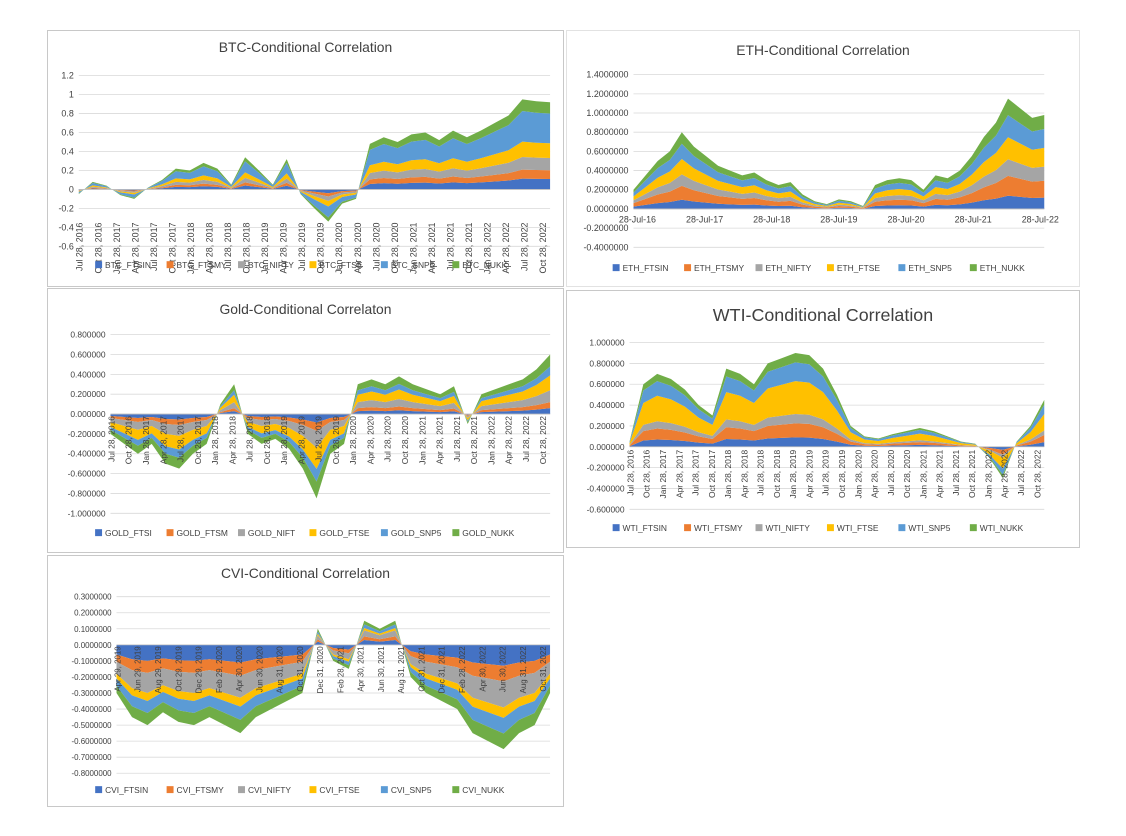 This screenshot has height=836, width=1126. What do you see at coordinates (306, 309) in the screenshot?
I see `chart-title: Gold-Conditional Correlaton` at bounding box center [306, 309].